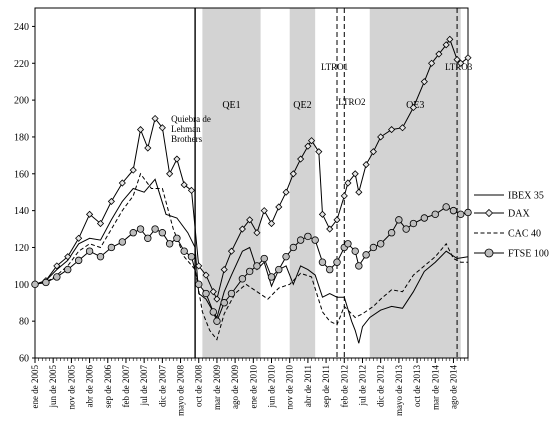 Image resolution: width=557 pixels, height=424 pixels. What do you see at coordinates (435, 387) in the screenshot?
I see `x-tick-label: mar de 2014` at bounding box center [435, 387].